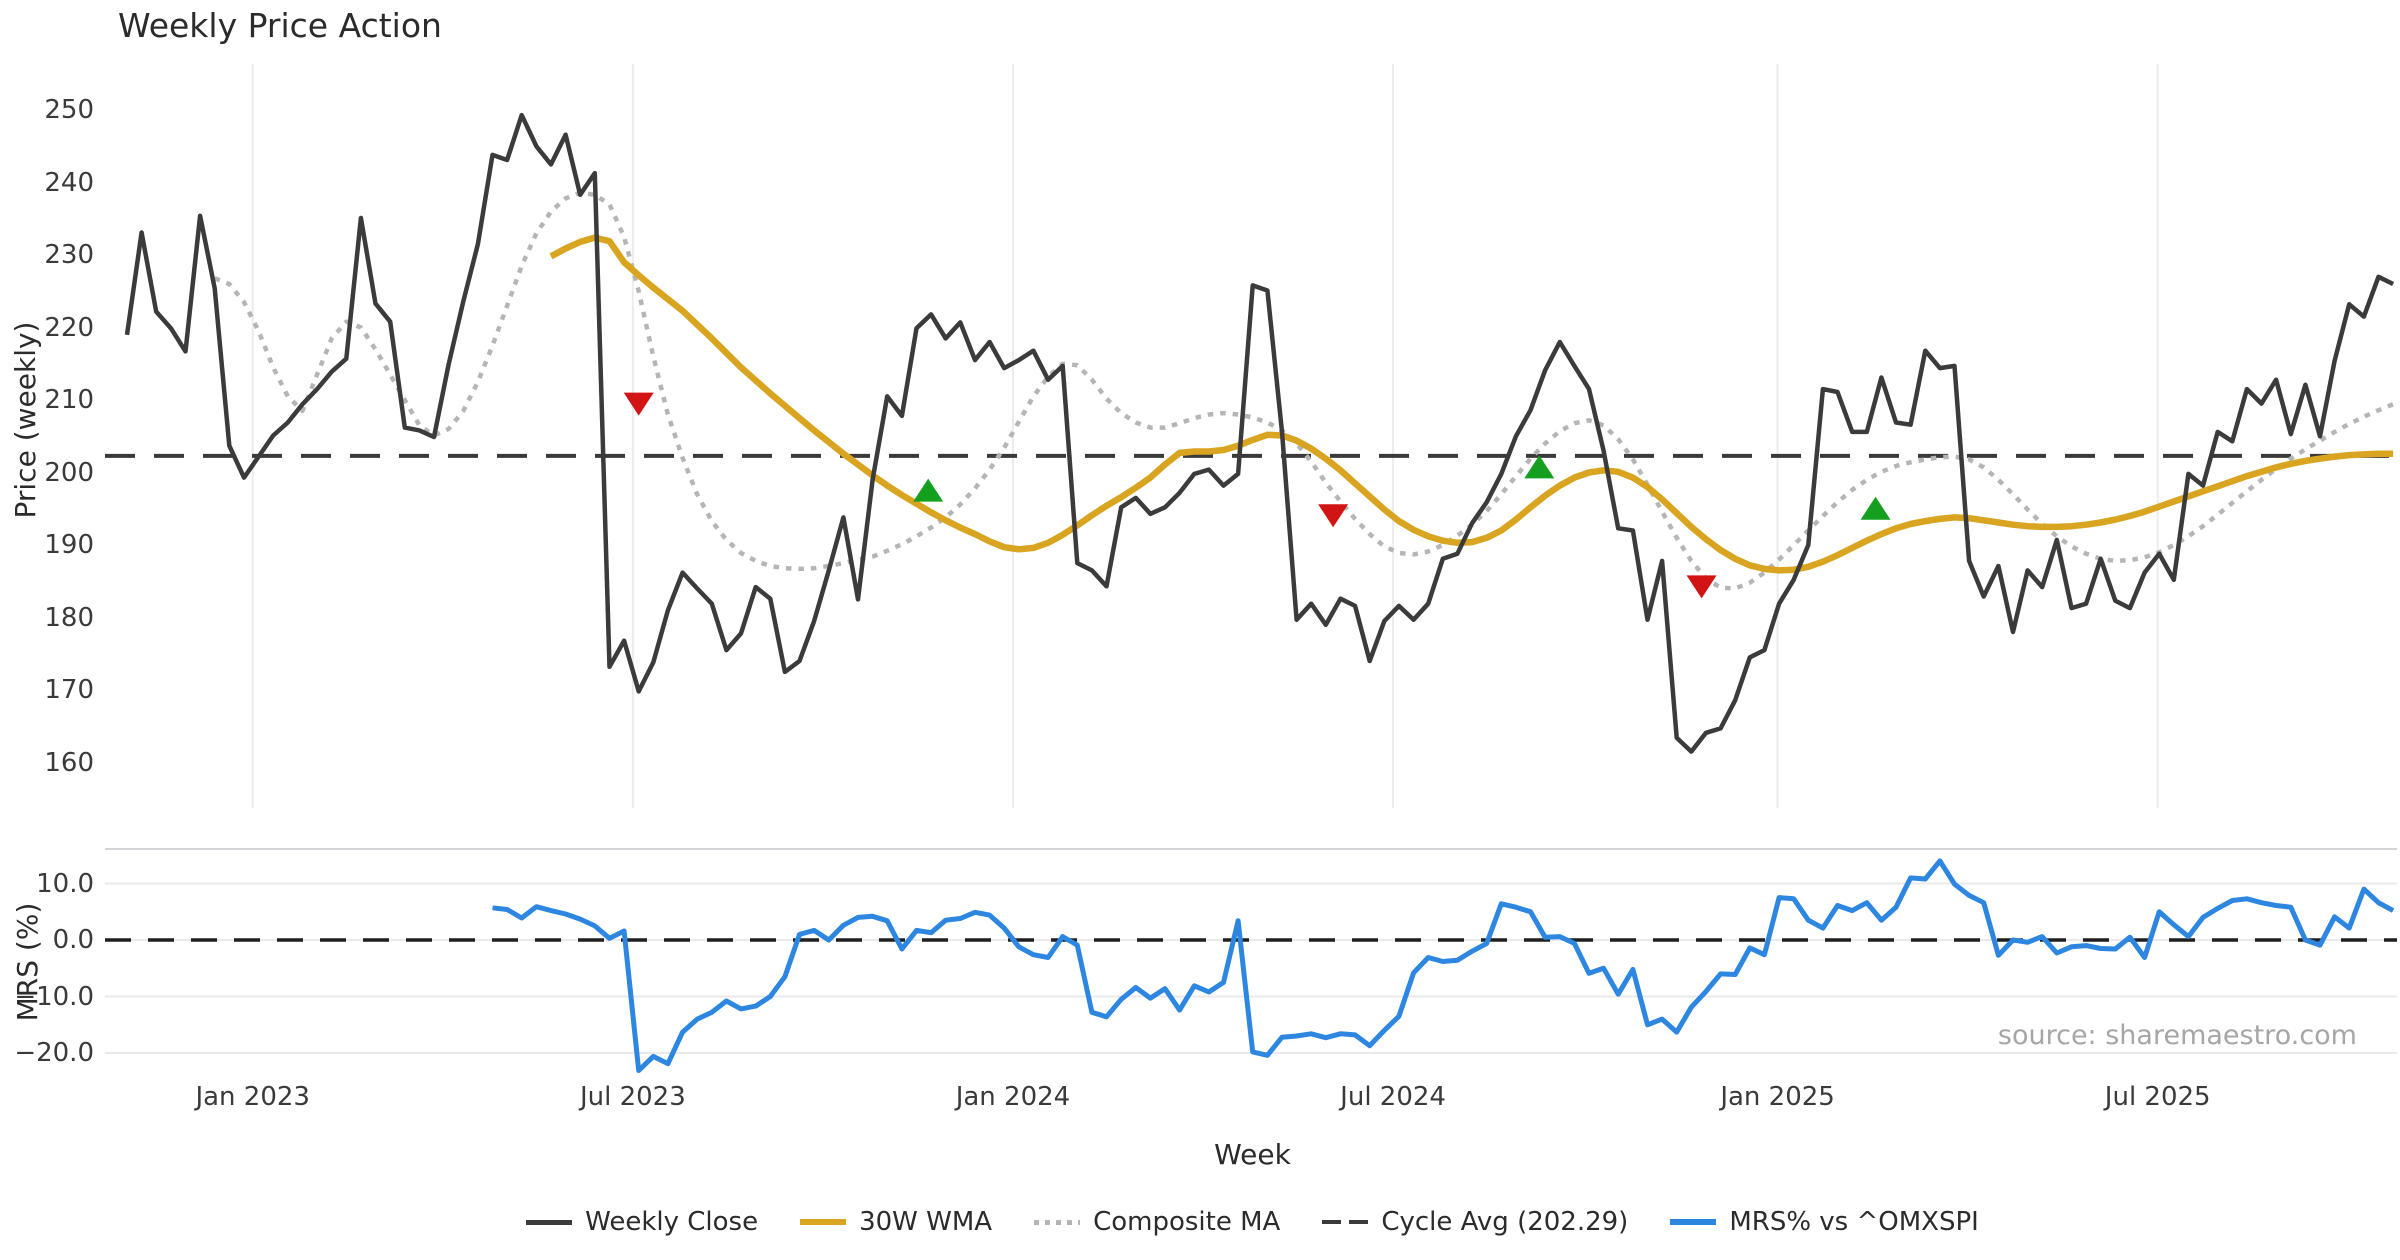 Image resolution: width=2400 pixels, height=1260 pixels. What do you see at coordinates (252, 1097) in the screenshot?
I see `x-tick-label: Jan 2023` at bounding box center [252, 1097].